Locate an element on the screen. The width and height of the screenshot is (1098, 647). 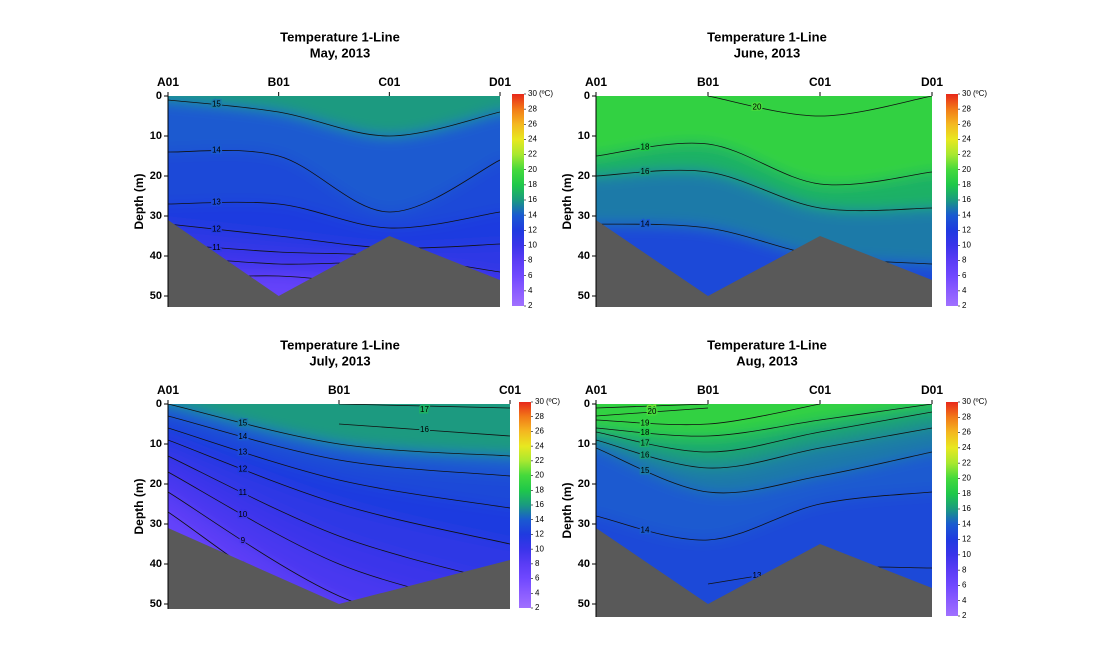
station-label: C01 is located at coordinates (389, 82).